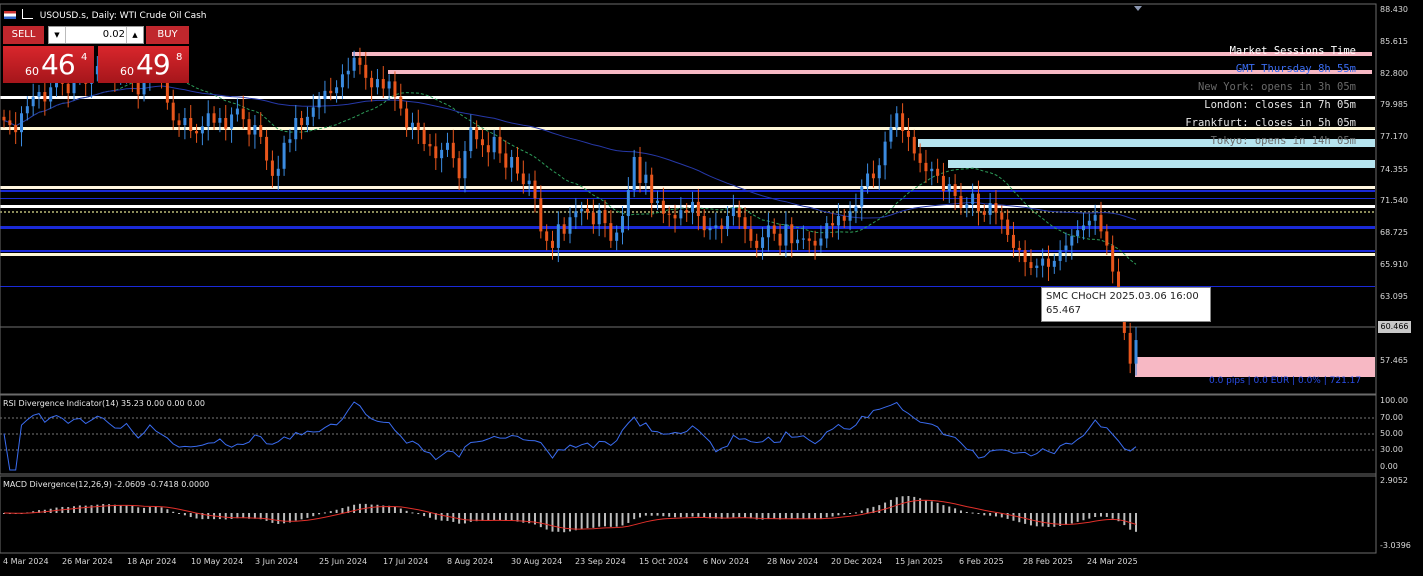  Describe the element at coordinates (134, 35) in the screenshot. I see `lot-increase-button: ▲` at that location.